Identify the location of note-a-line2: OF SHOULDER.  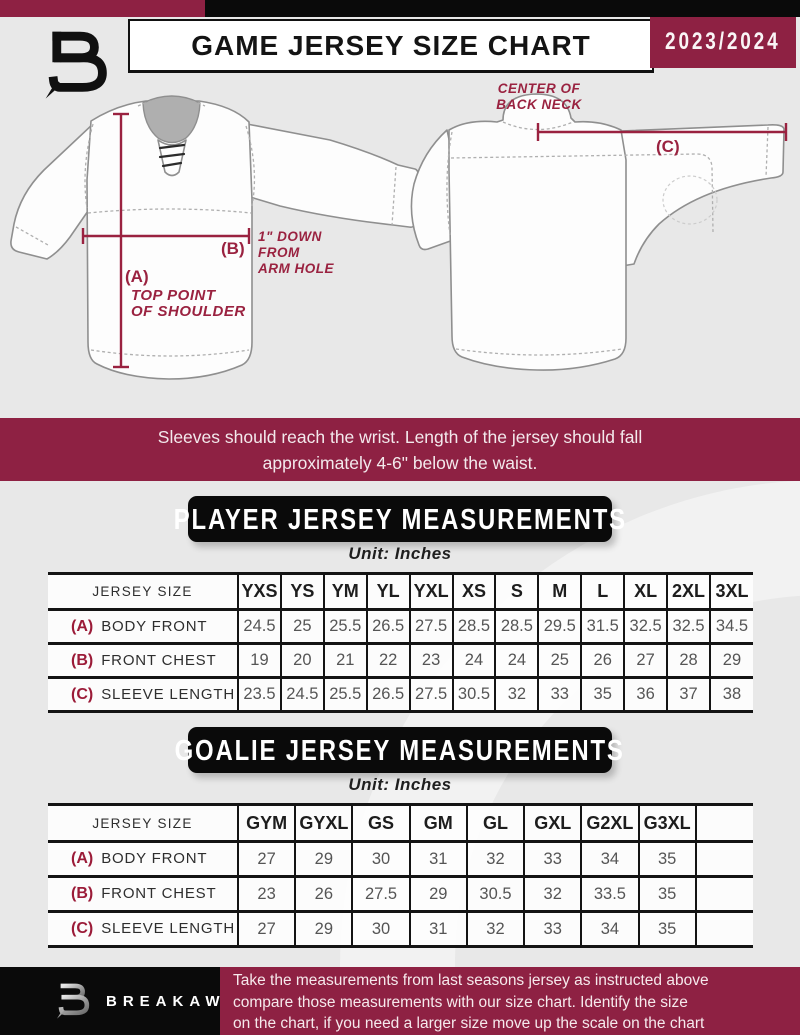
(188, 311).